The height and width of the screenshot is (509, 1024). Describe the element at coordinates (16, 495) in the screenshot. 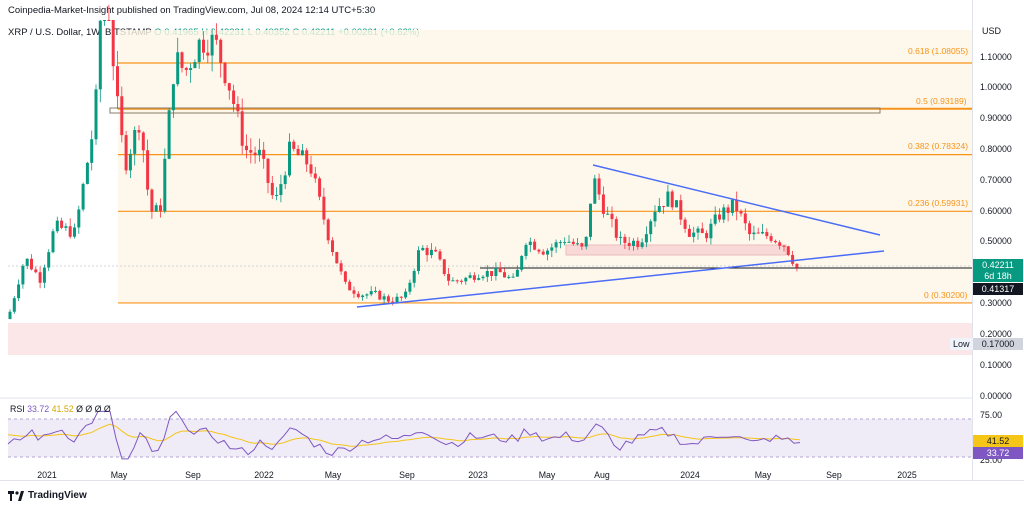

I see `tradingview-icon` at that location.